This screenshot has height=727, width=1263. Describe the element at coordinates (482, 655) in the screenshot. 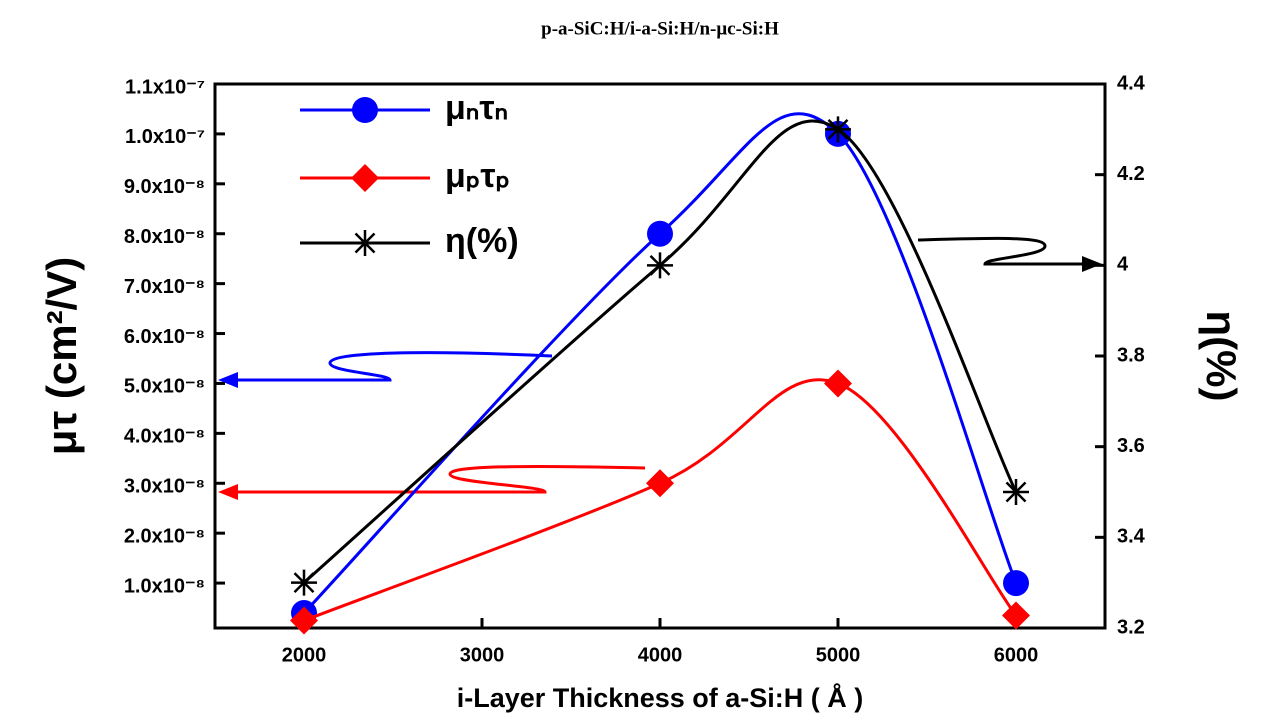

I see `x-tick-label: 3000` at that location.